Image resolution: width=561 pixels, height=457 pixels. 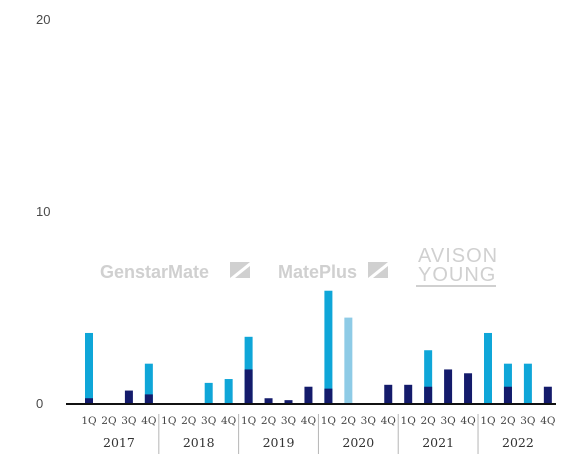 I want to click on y-tick-label: 0, so click(x=39, y=403).